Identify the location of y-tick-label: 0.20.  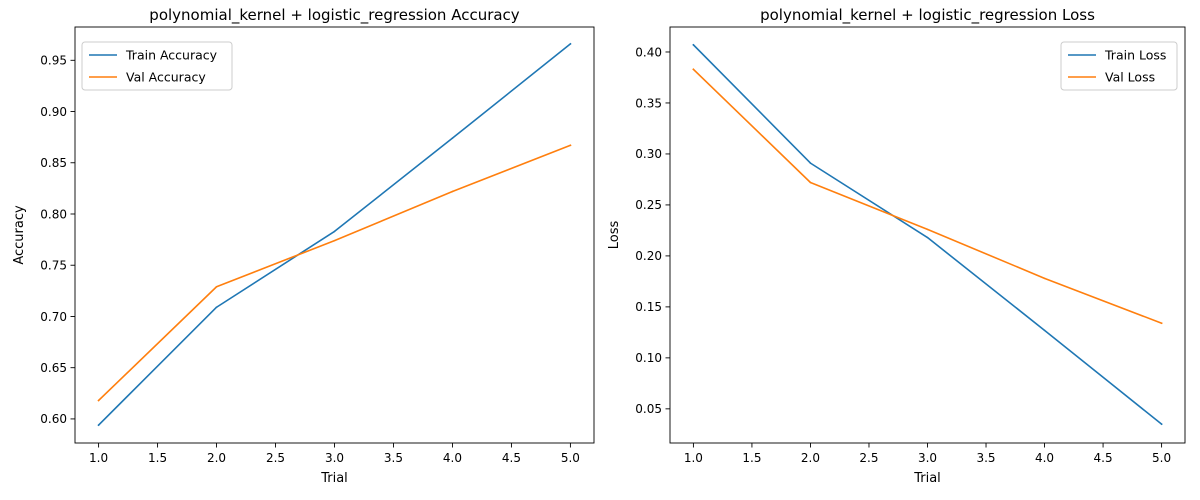
(648, 256).